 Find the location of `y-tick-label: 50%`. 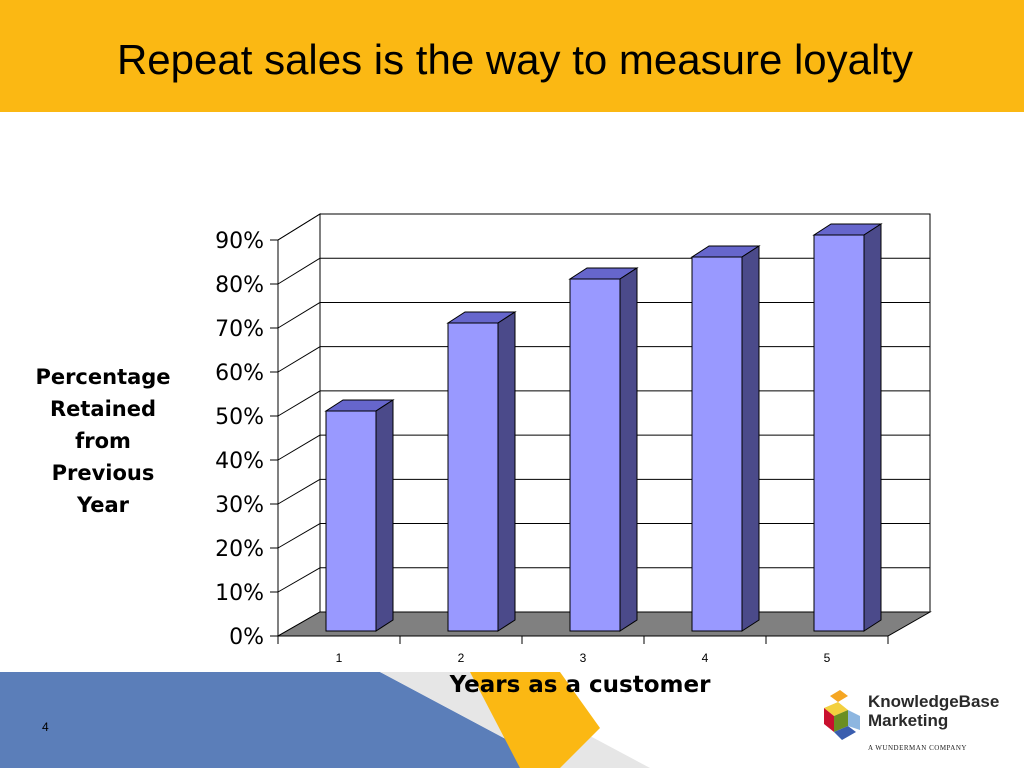

y-tick-label: 50% is located at coordinates (239, 417).